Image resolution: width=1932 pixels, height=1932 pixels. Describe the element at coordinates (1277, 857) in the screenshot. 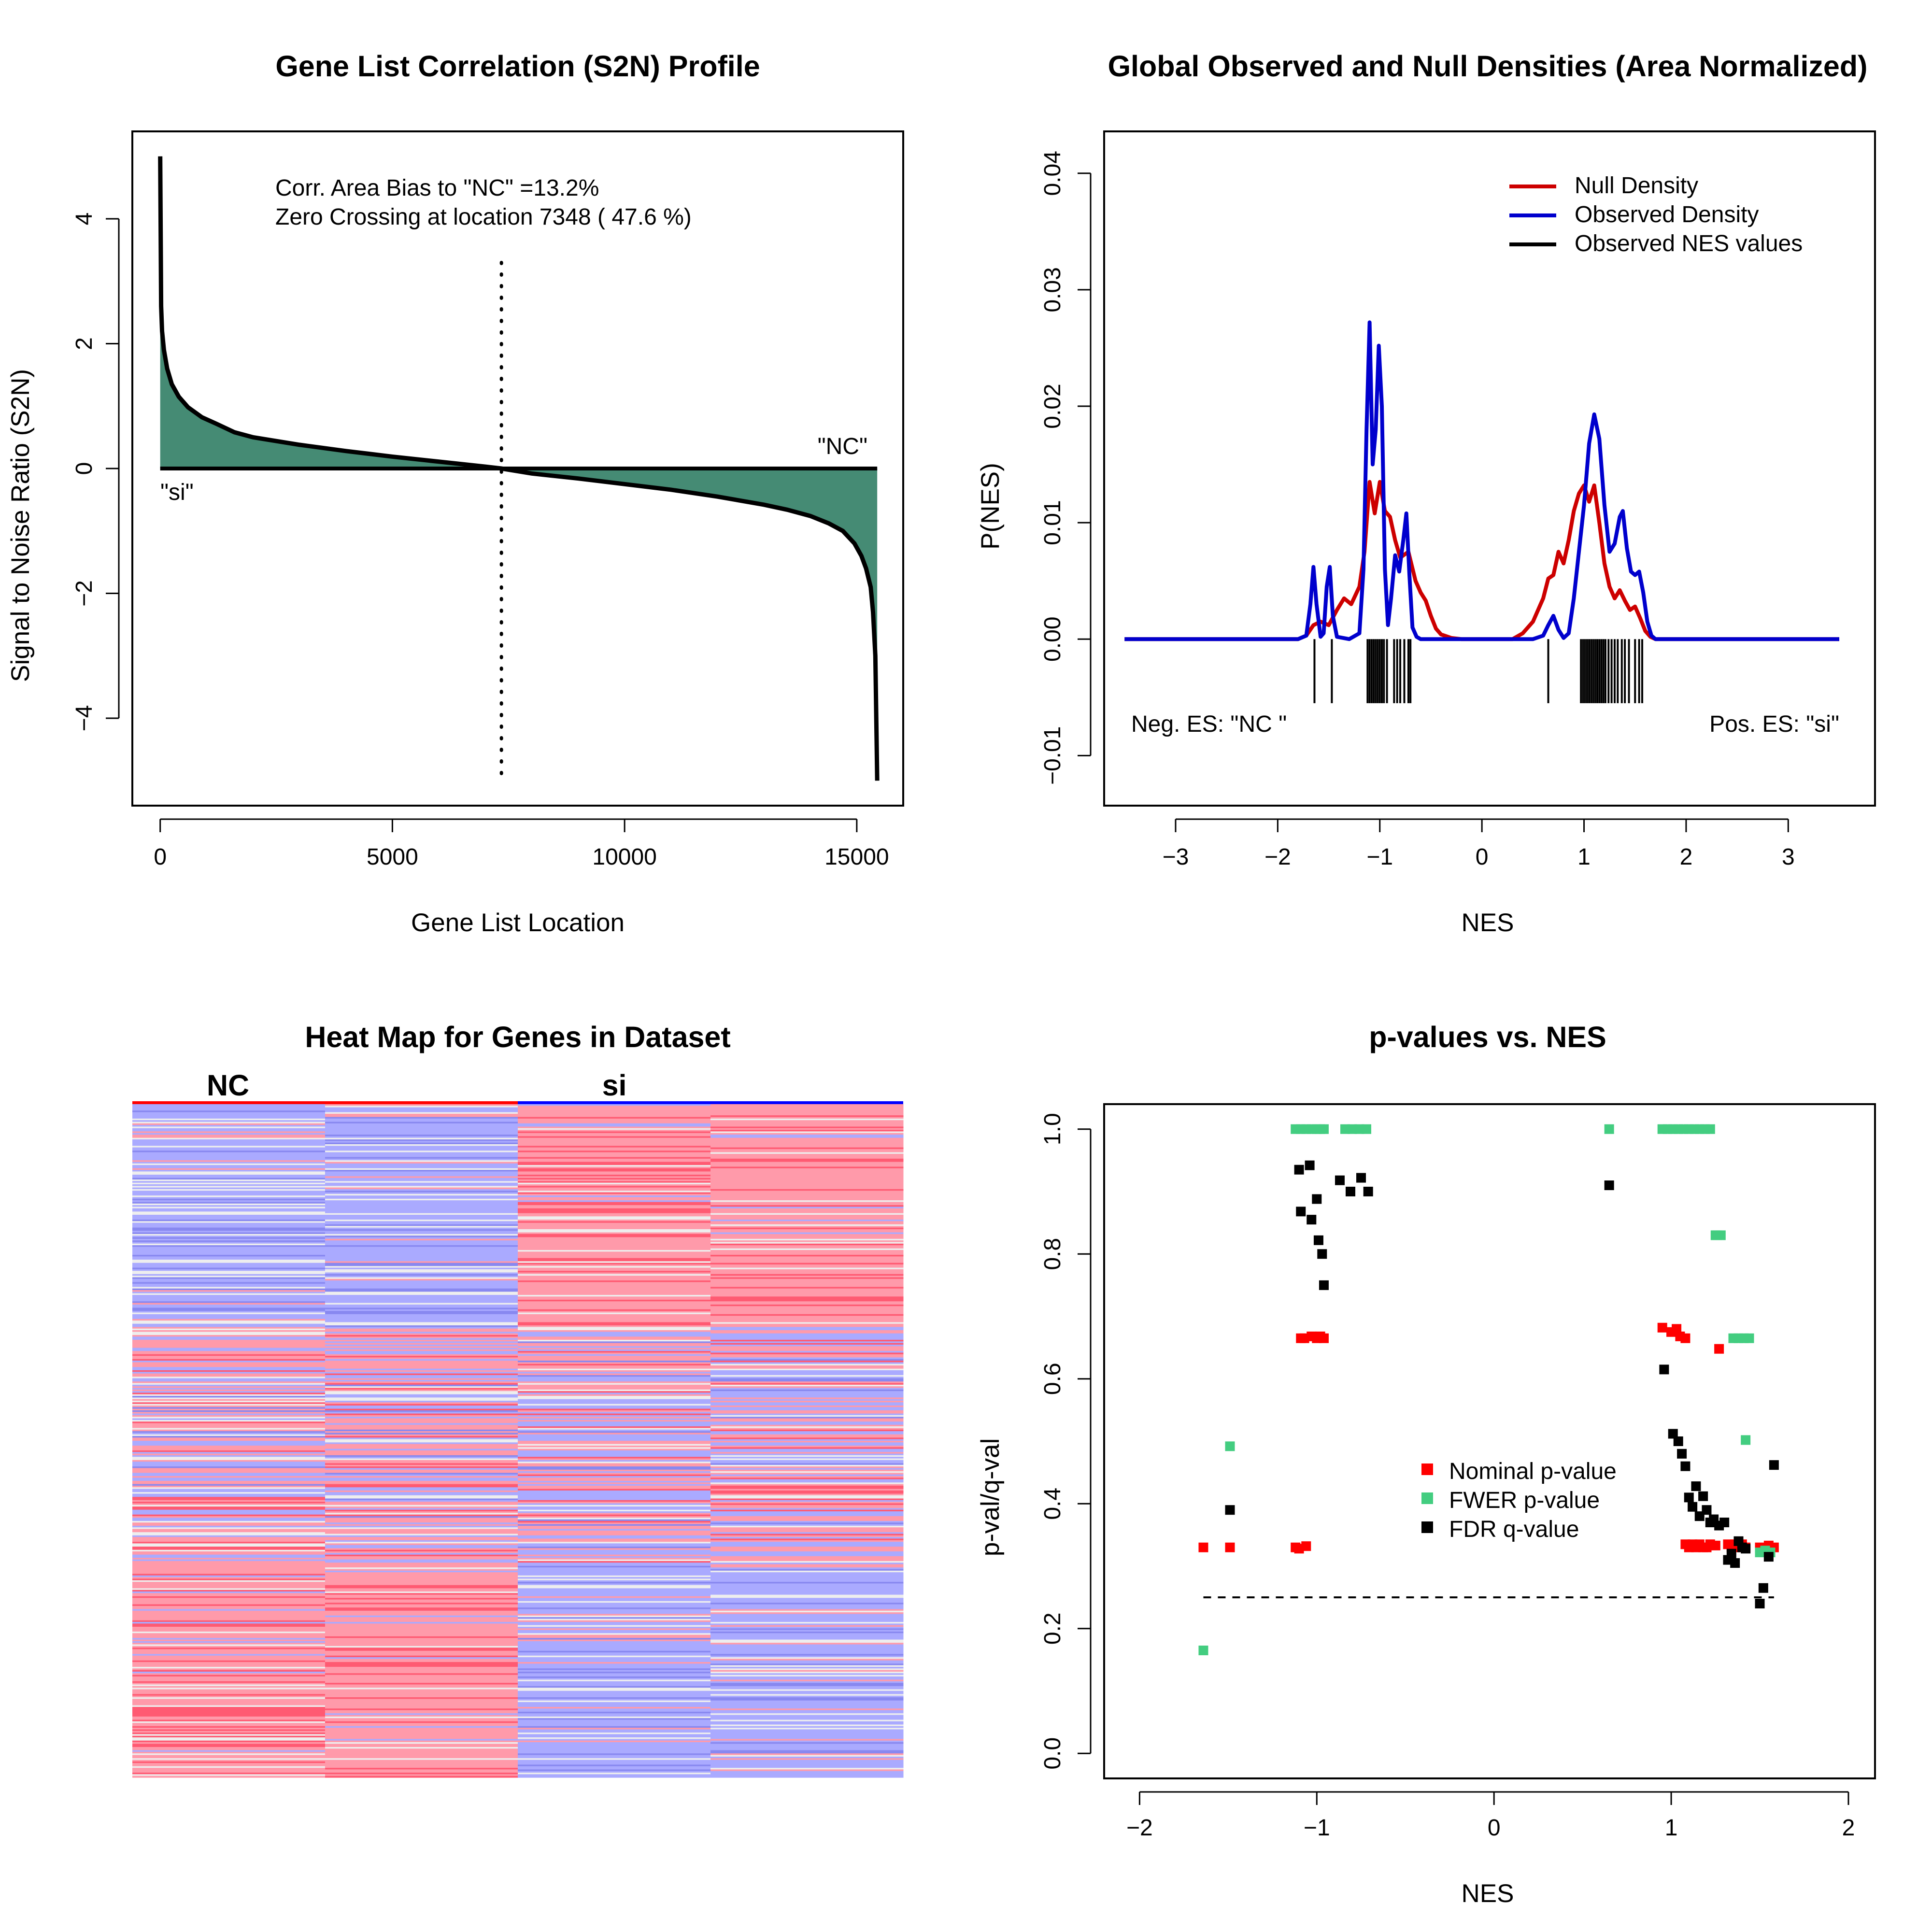

I see `density-x-tick-label: −2` at that location.